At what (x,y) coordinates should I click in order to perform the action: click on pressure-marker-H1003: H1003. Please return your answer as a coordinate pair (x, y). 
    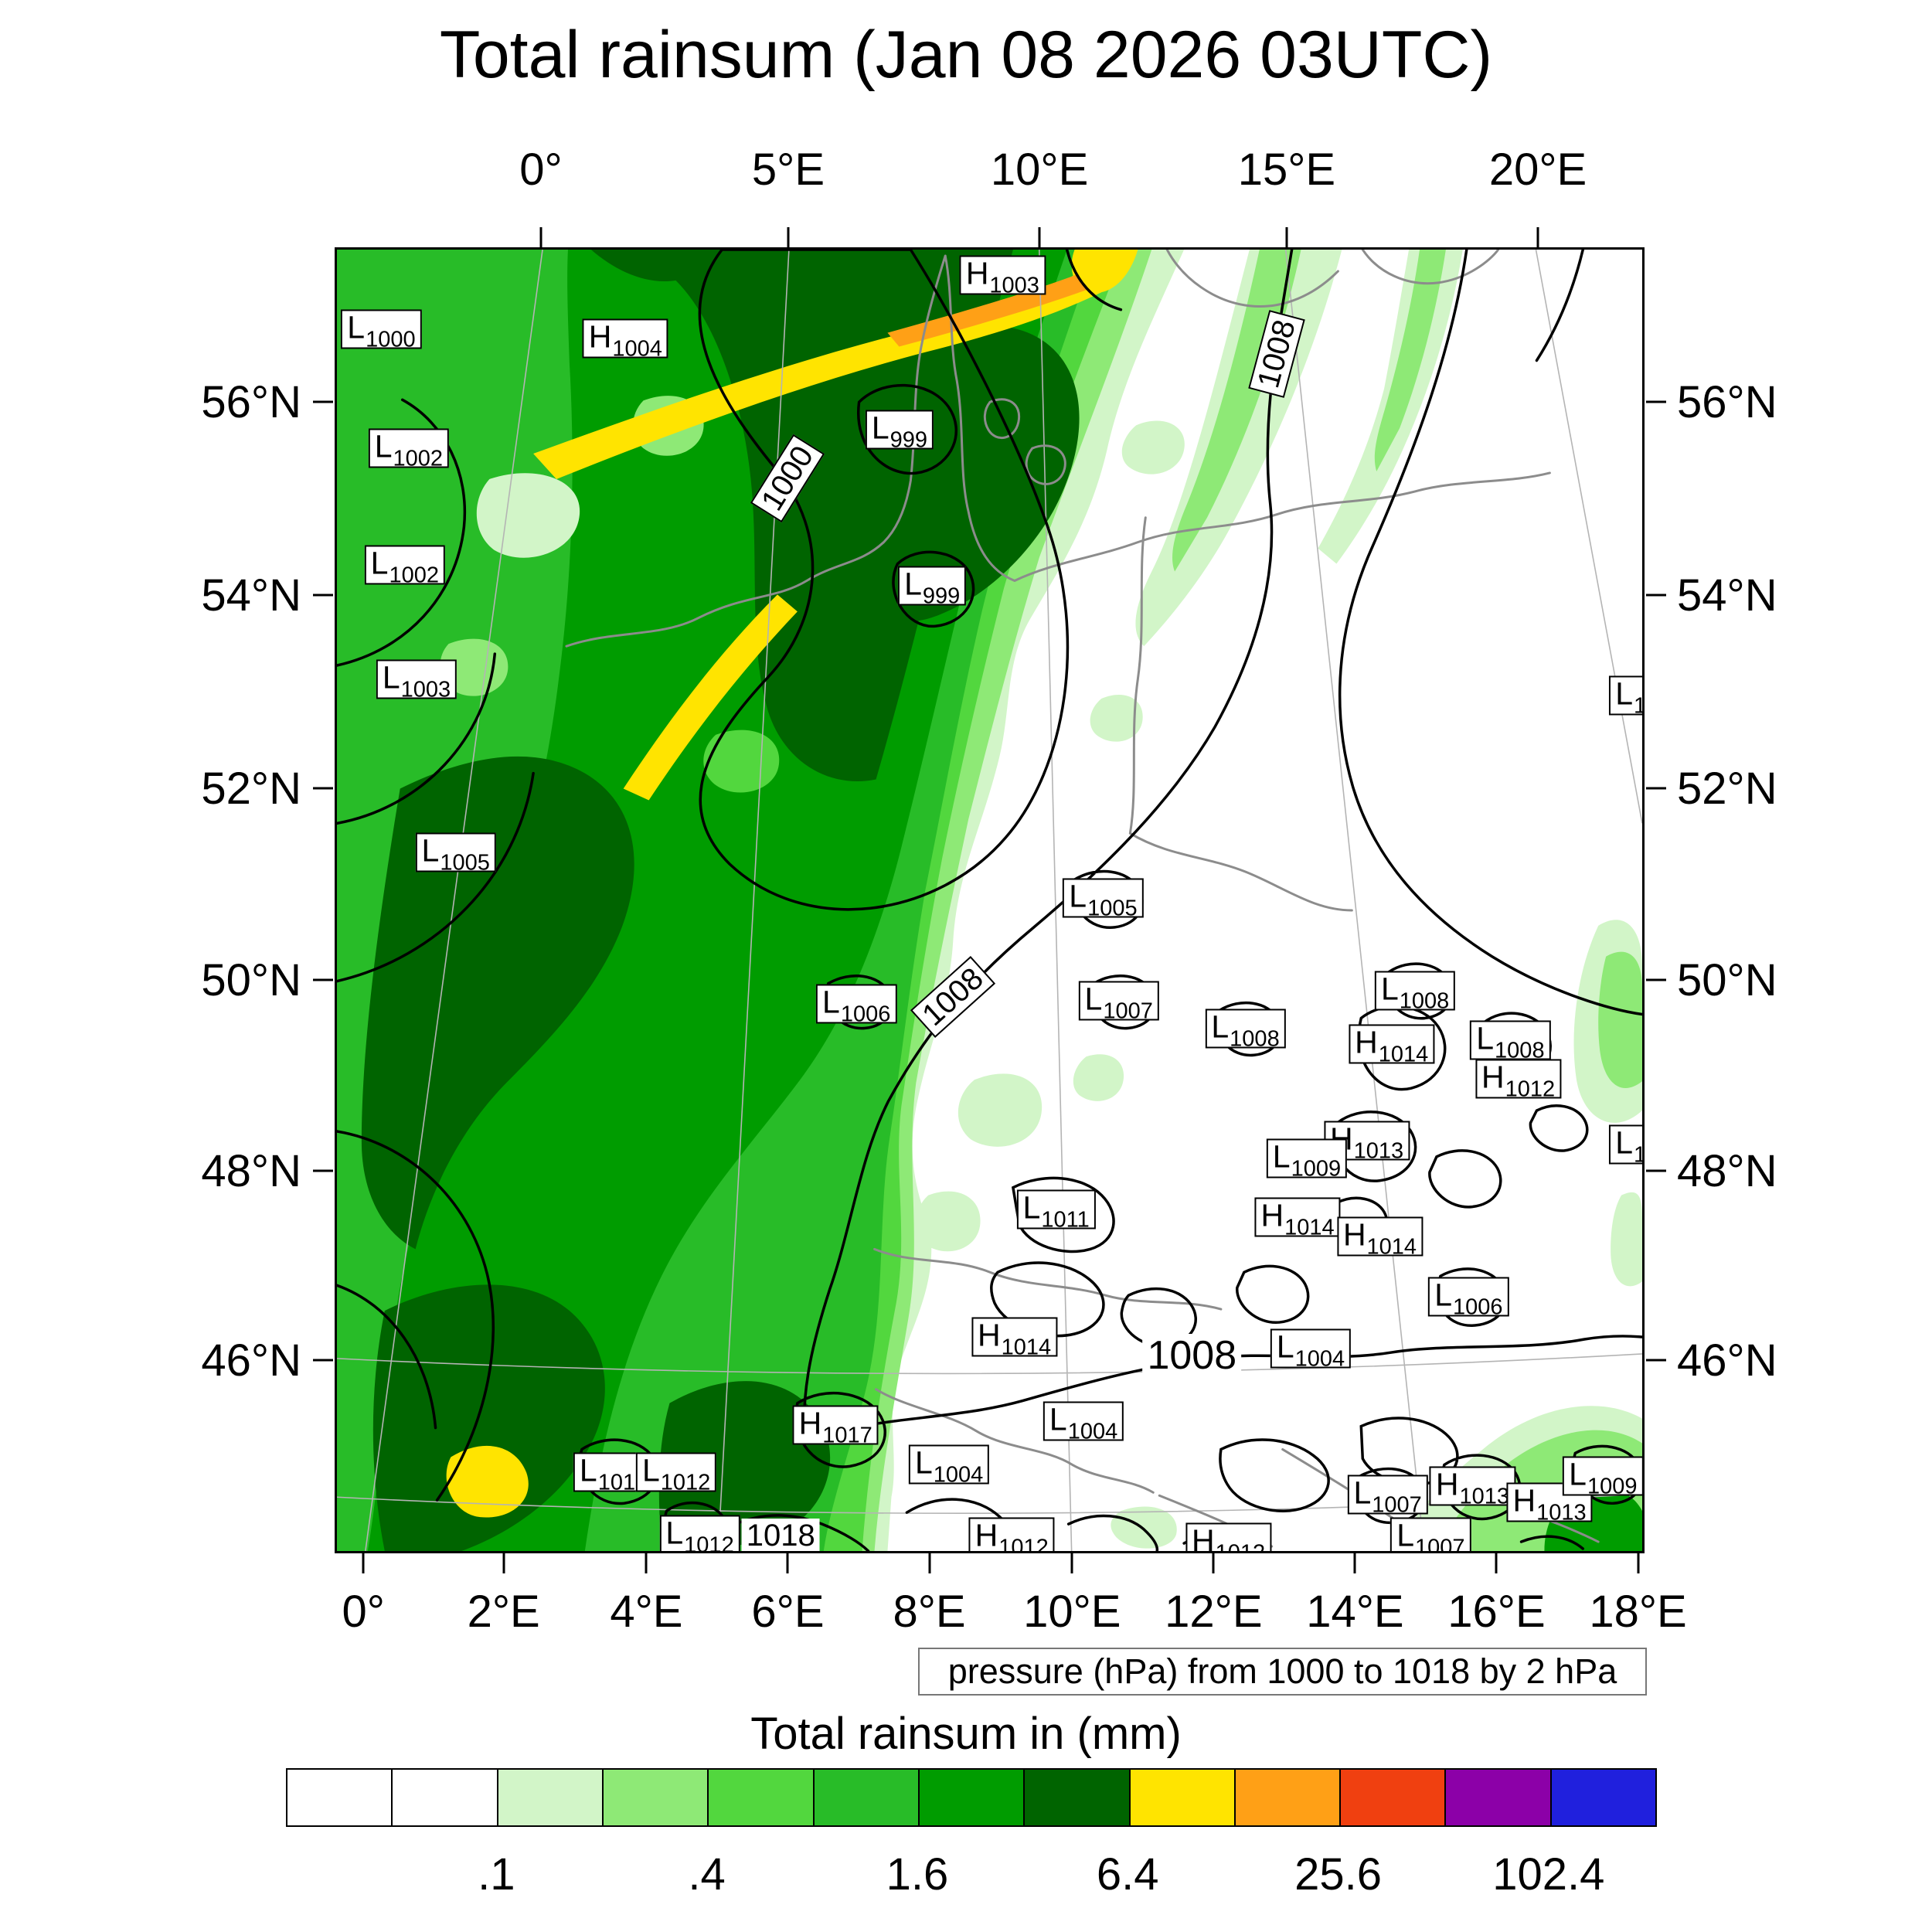
    Looking at the image, I should click on (1003, 276).